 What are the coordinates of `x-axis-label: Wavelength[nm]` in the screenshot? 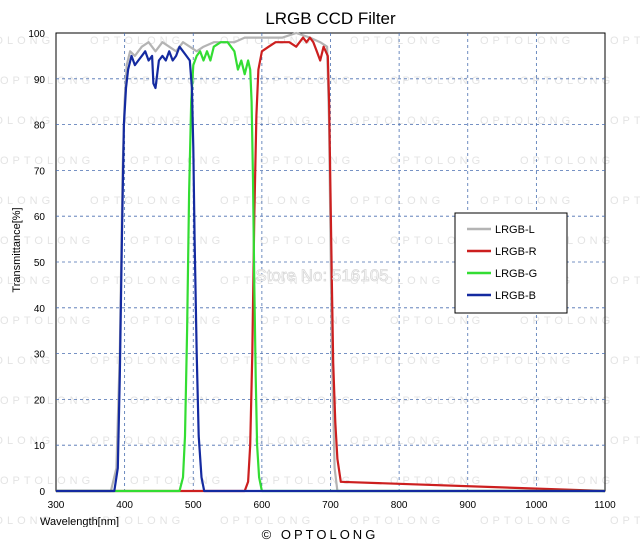 It's located at (79, 521).